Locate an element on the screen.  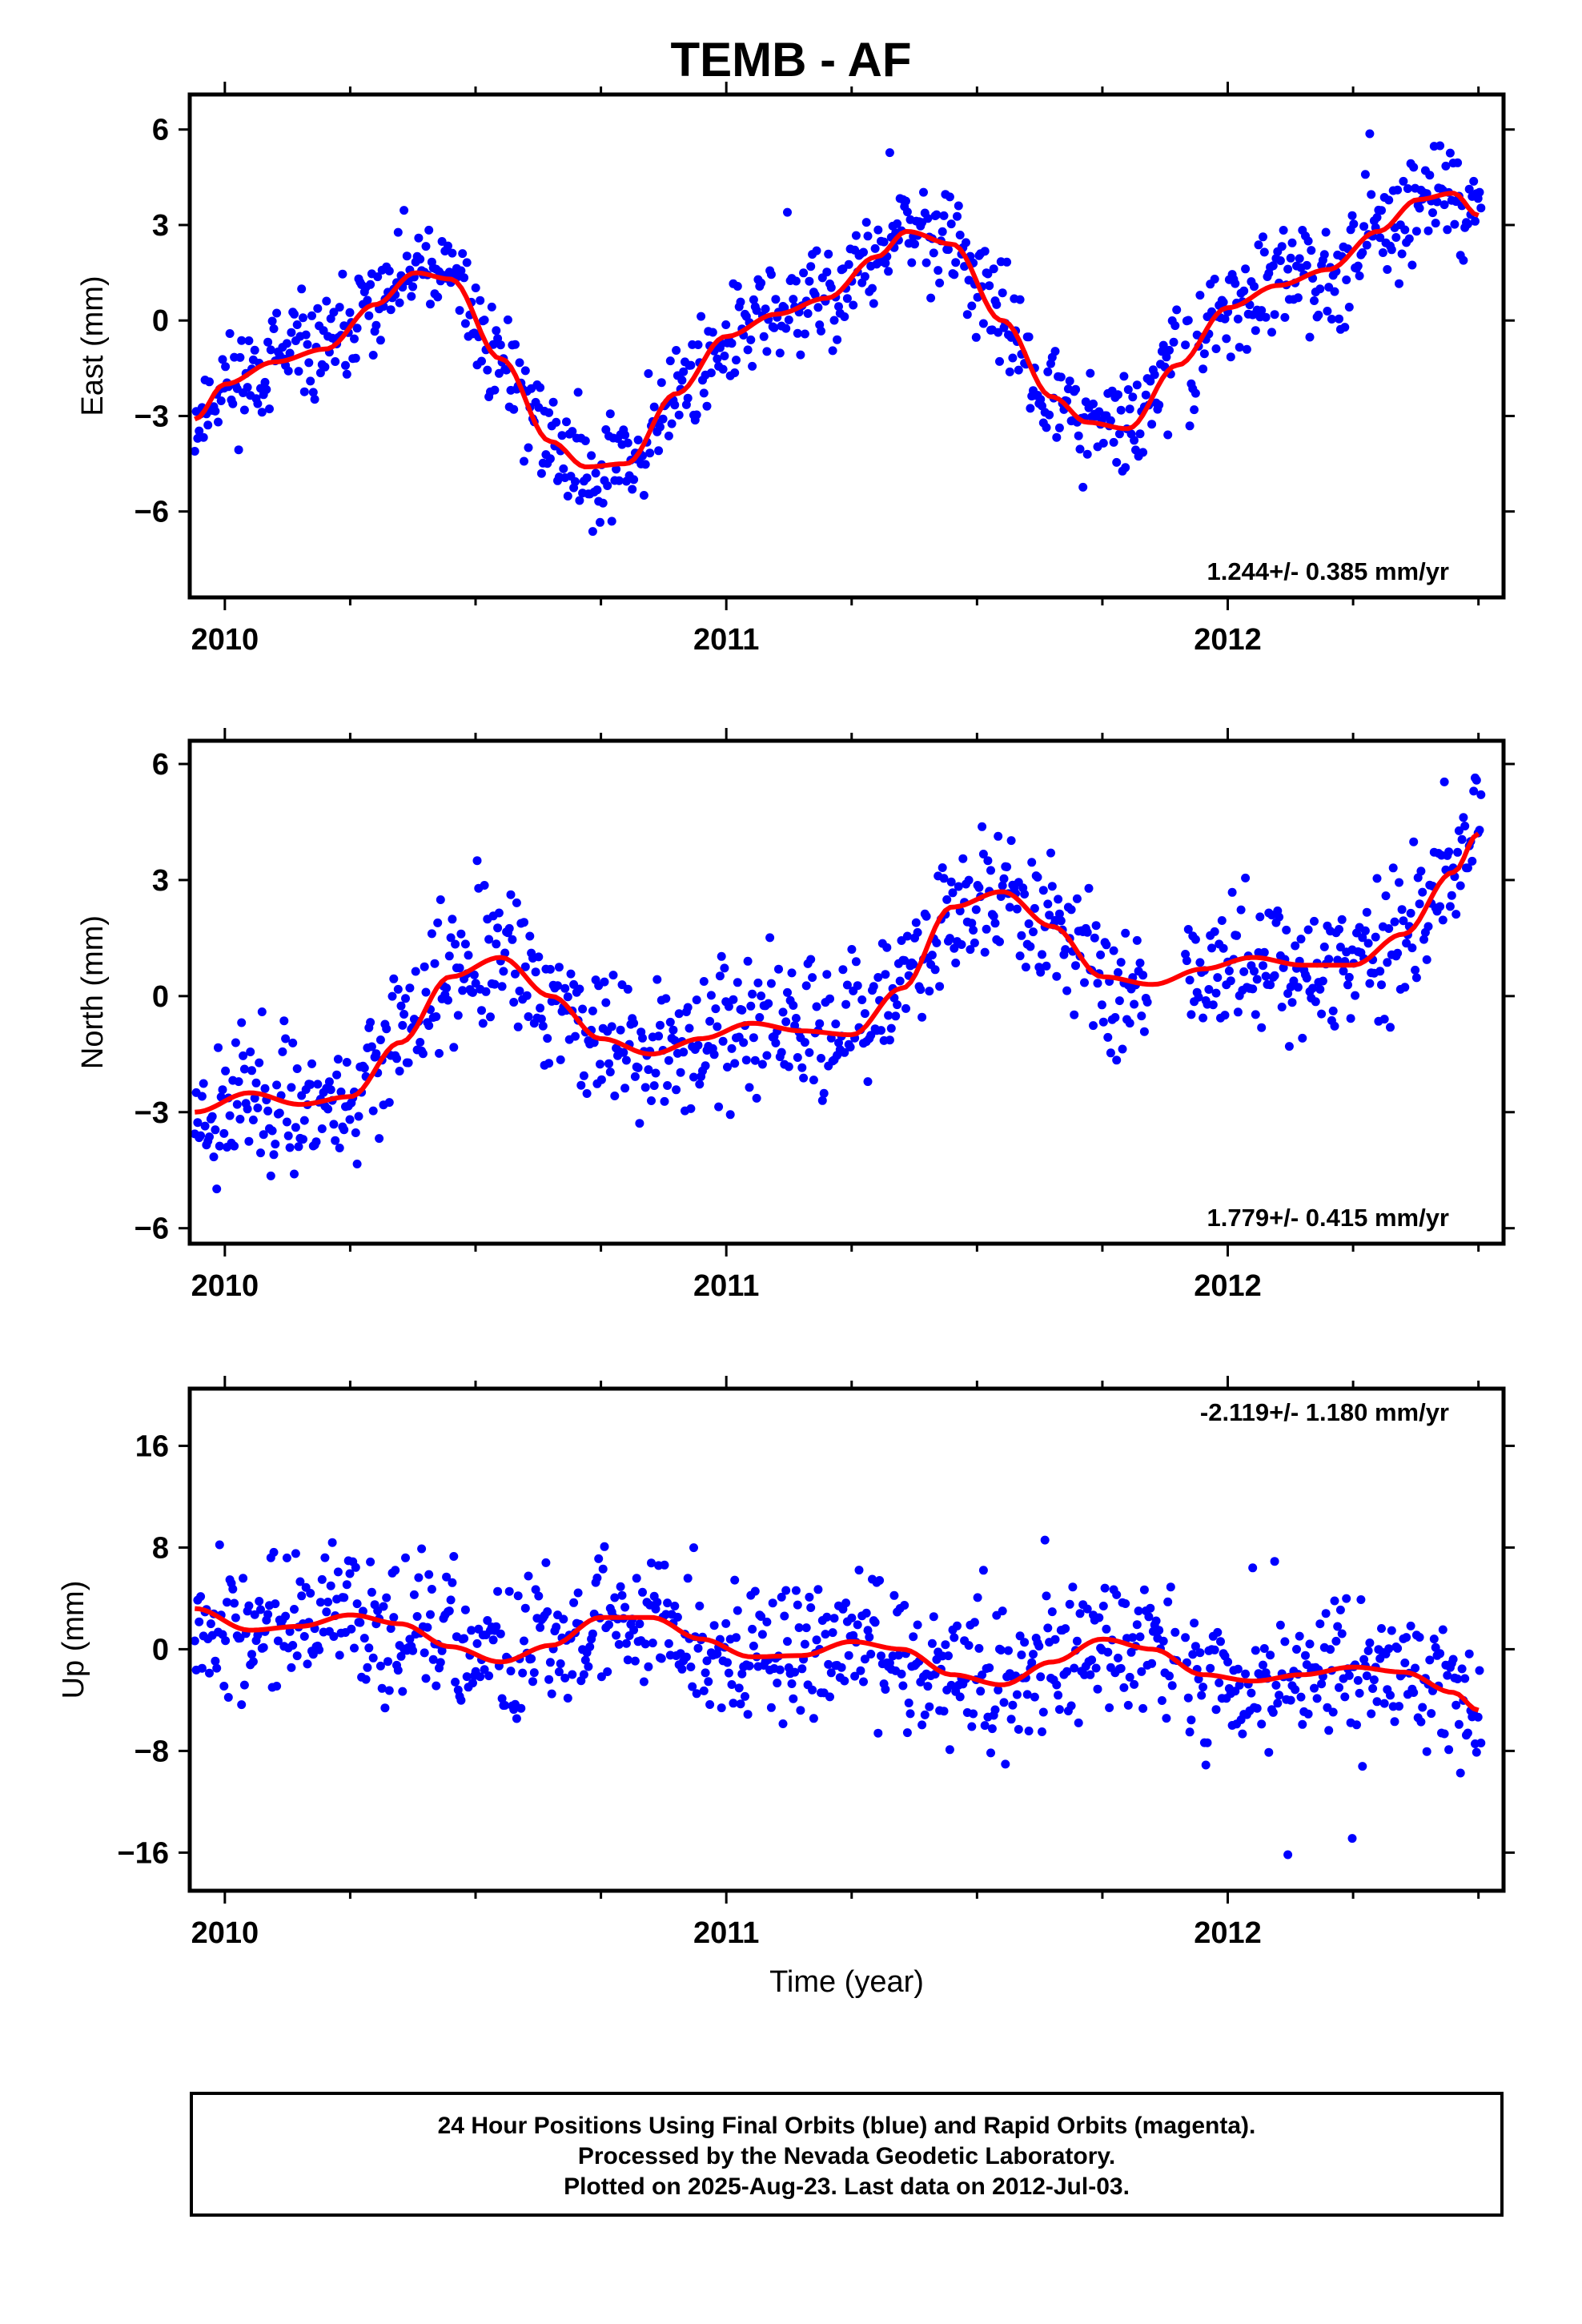
north-ytick-label: 3 is located at coordinates (161, 881).